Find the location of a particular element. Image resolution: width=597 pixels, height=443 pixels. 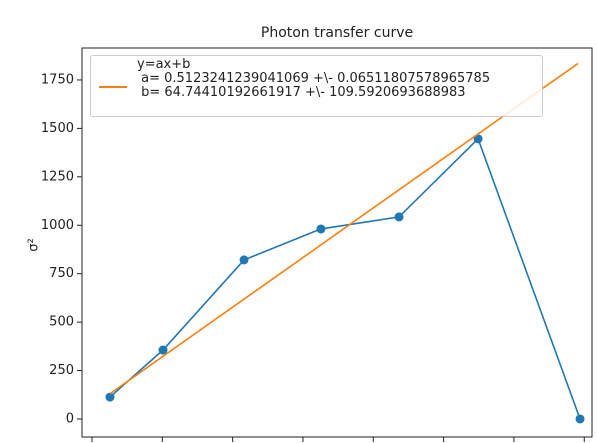

y-tick-label: 1250 is located at coordinates (57, 176).